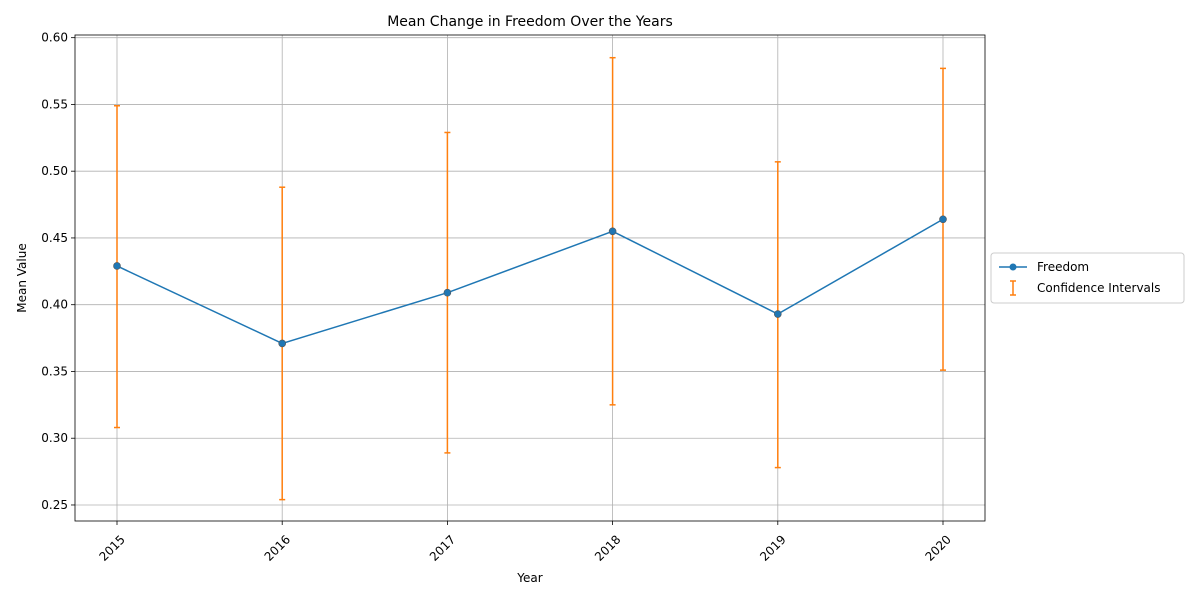 This screenshot has width=1200, height=600. What do you see at coordinates (1099, 288) in the screenshot?
I see `legend-label-confidence-intervals: Confidence Intervals` at bounding box center [1099, 288].